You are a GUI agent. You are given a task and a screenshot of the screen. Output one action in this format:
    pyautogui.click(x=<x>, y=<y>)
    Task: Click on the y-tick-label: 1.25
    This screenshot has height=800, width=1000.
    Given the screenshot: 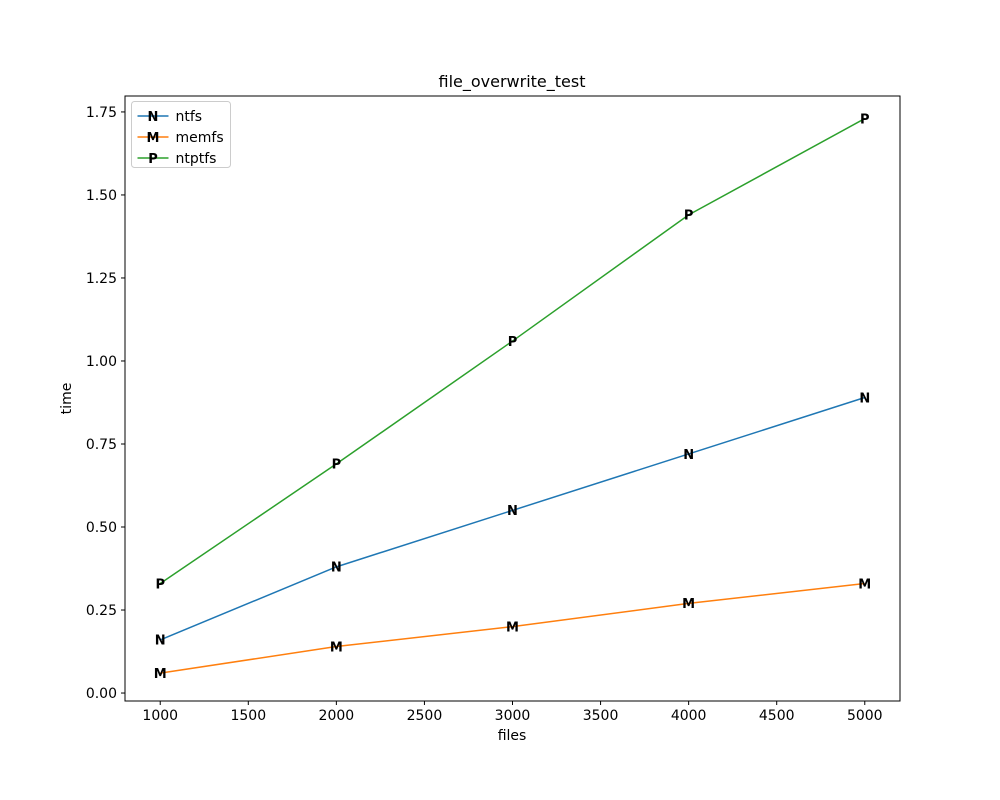 What is the action you would take?
    pyautogui.click(x=101, y=279)
    